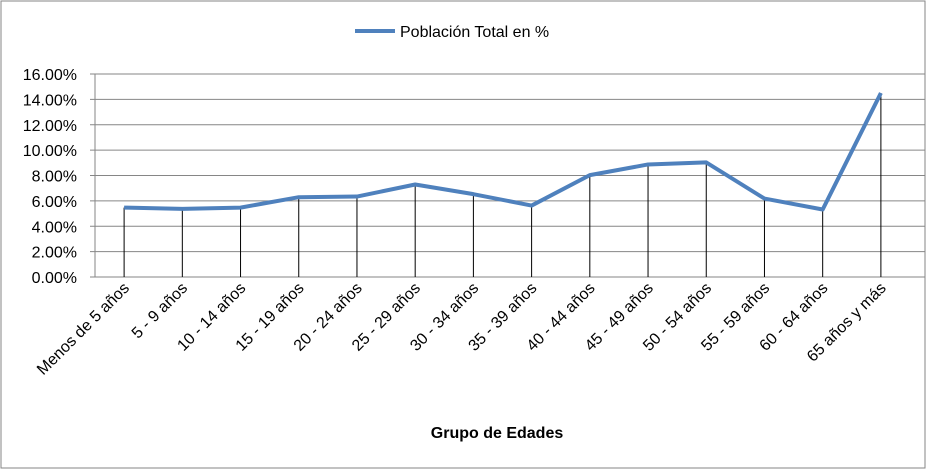  Describe the element at coordinates (50, 75) in the screenshot. I see `y-tick-label: 16.00%` at that location.